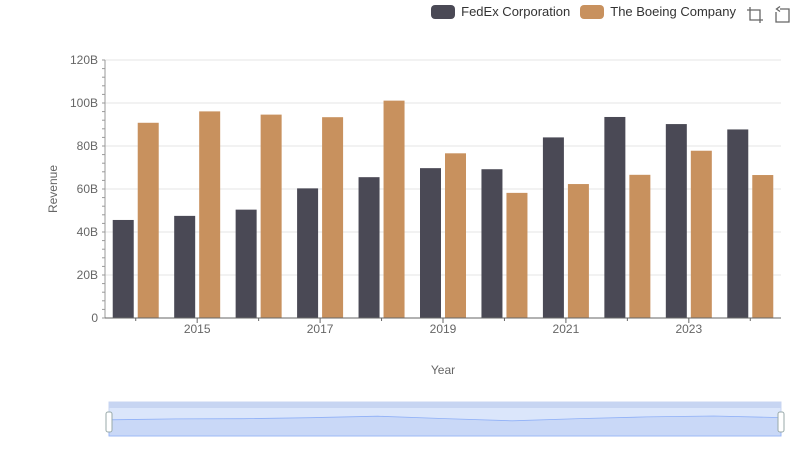 The height and width of the screenshot is (461, 800). I want to click on legend-swatch-fedex, so click(443, 11).